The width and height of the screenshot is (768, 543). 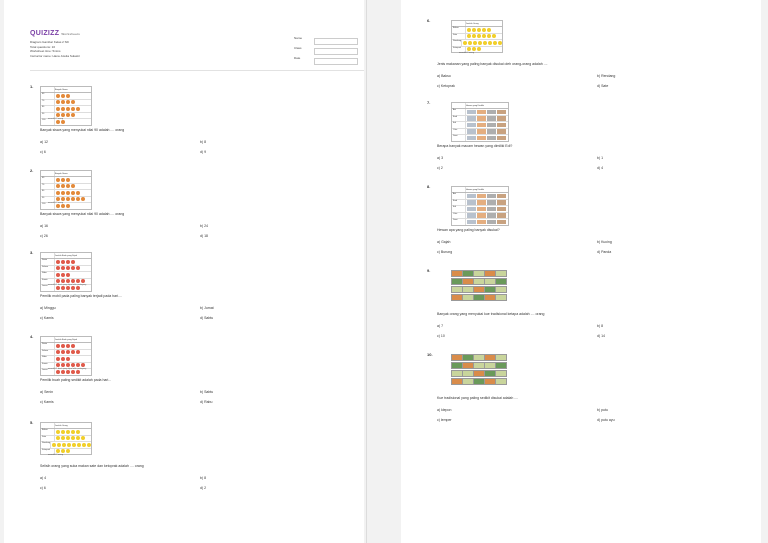 I want to click on answer-option: b) Sabtu, so click(x=207, y=392).